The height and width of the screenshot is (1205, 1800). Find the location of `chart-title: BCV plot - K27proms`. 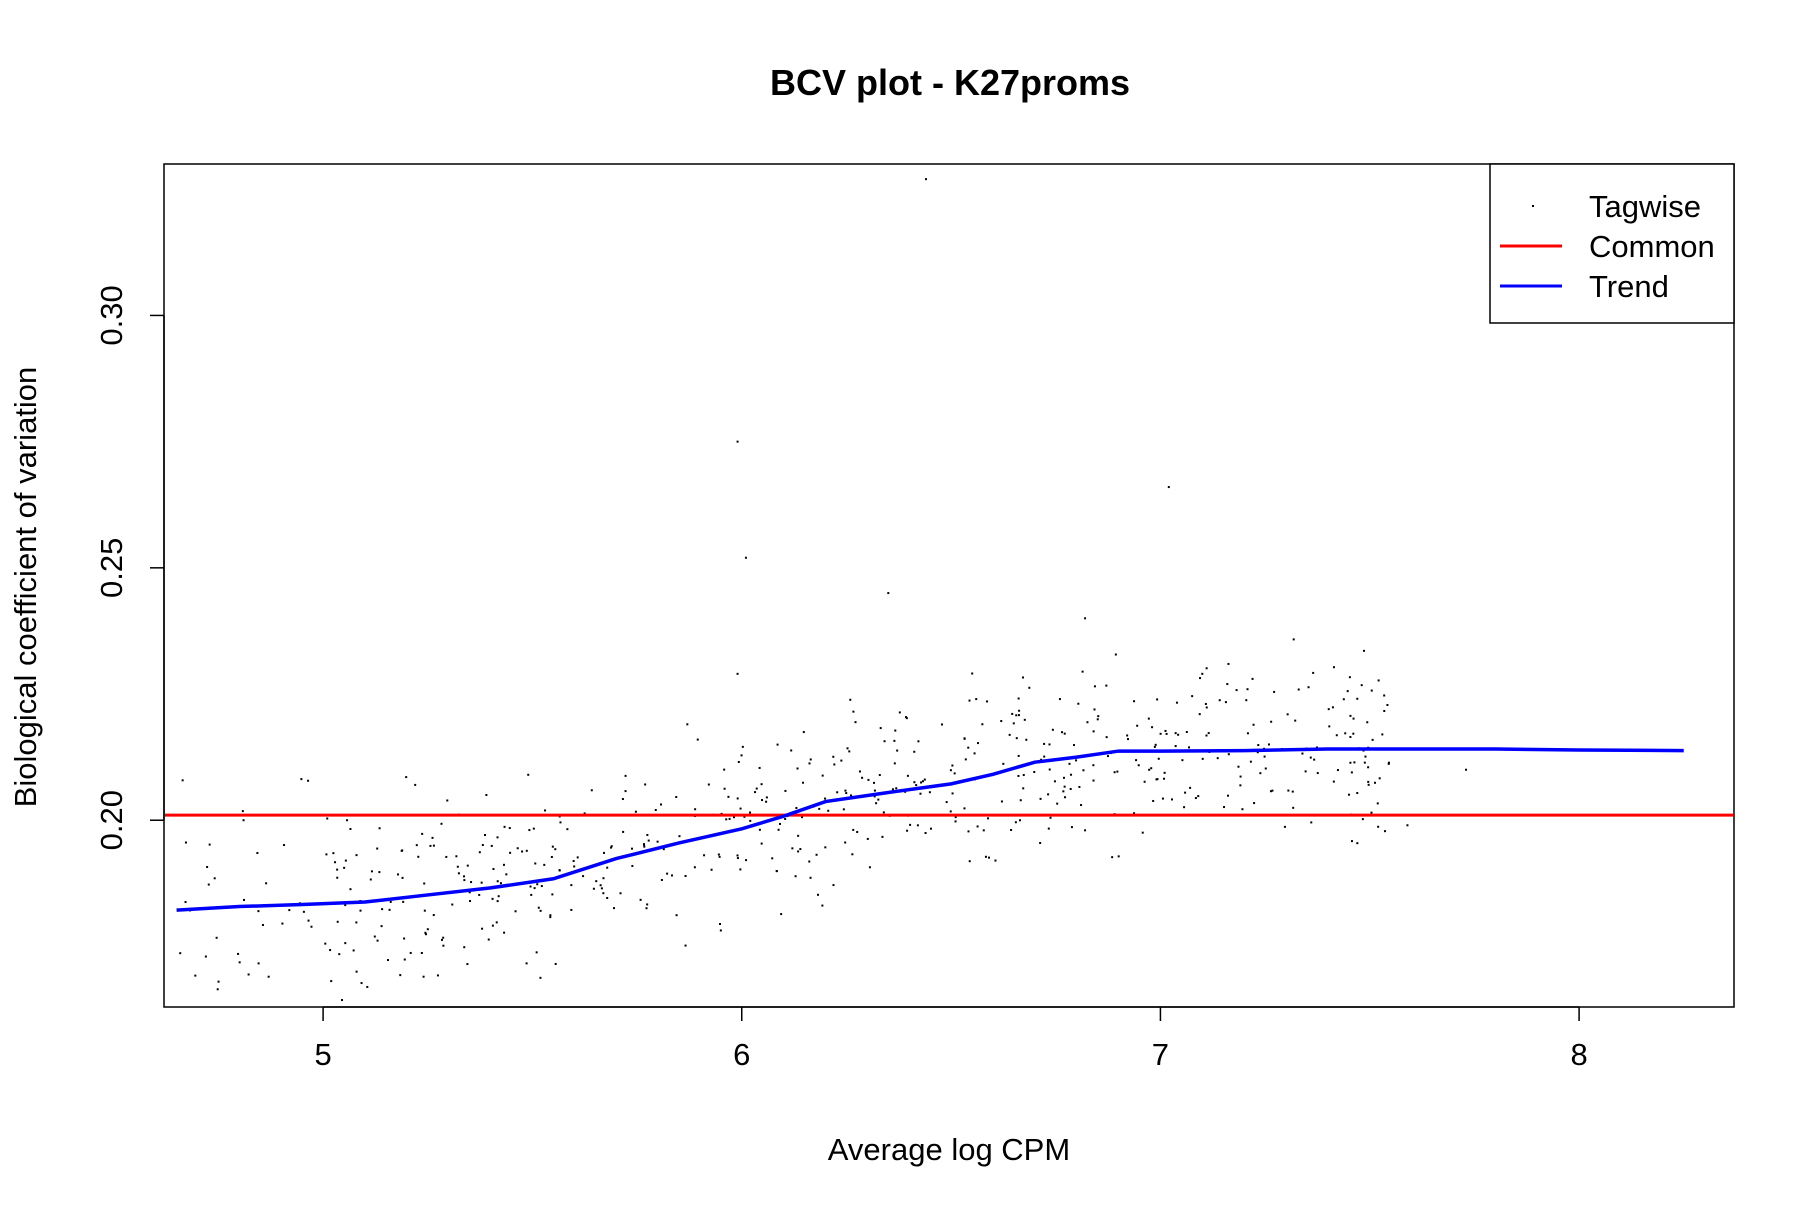

chart-title: BCV plot - K27proms is located at coordinates (950, 82).